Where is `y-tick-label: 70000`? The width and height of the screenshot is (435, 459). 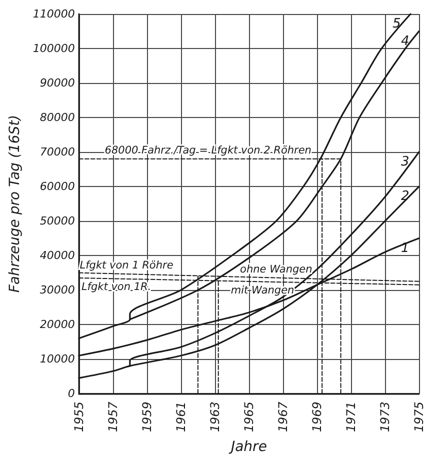 y-tick-label: 70000 is located at coordinates (57, 152).